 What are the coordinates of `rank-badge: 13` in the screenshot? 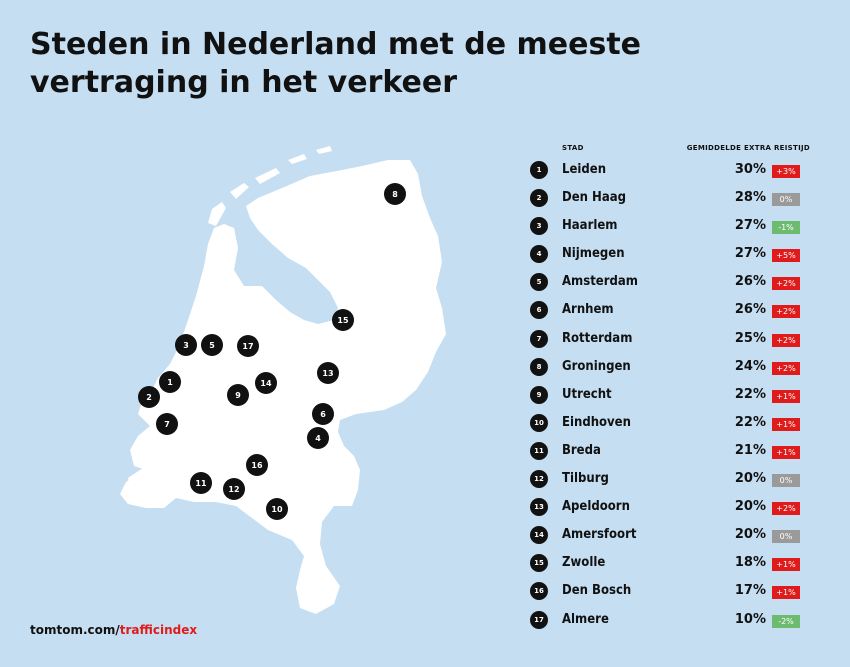 It's located at (539, 507).